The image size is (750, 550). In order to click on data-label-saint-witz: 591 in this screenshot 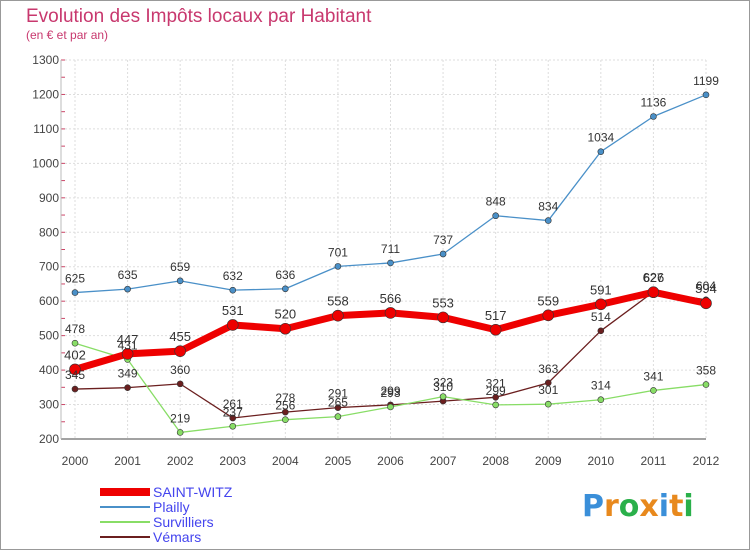, I will do `click(601, 289)`.